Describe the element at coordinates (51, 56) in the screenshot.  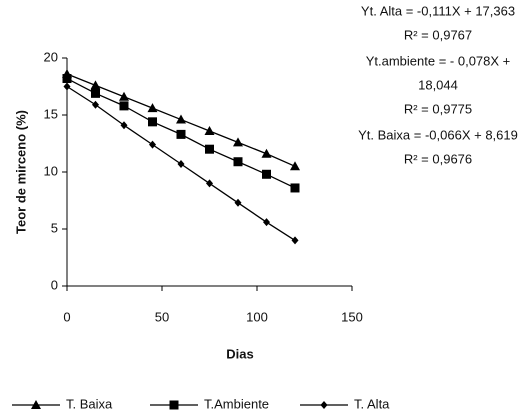
I see `y-tick-label: 20` at that location.